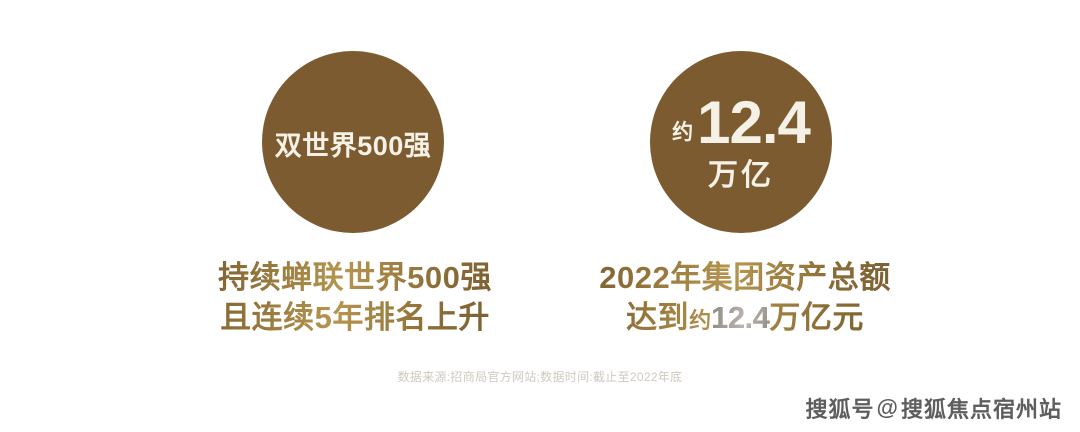 This screenshot has width=1080, height=432. What do you see at coordinates (887, 407) in the screenshot?
I see `at-symbol-icon: @` at bounding box center [887, 407].